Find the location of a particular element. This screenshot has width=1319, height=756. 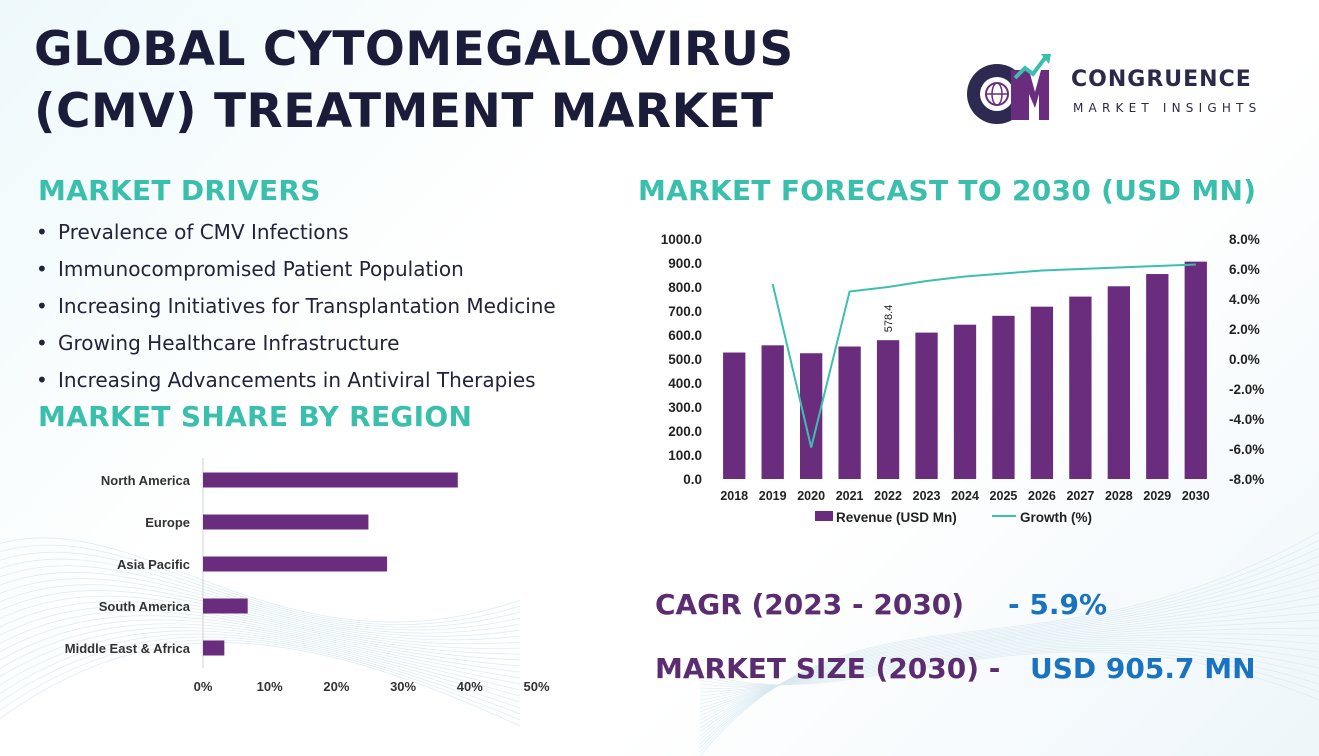

forecast-y-tick-label: 400.0 is located at coordinates (685, 383).